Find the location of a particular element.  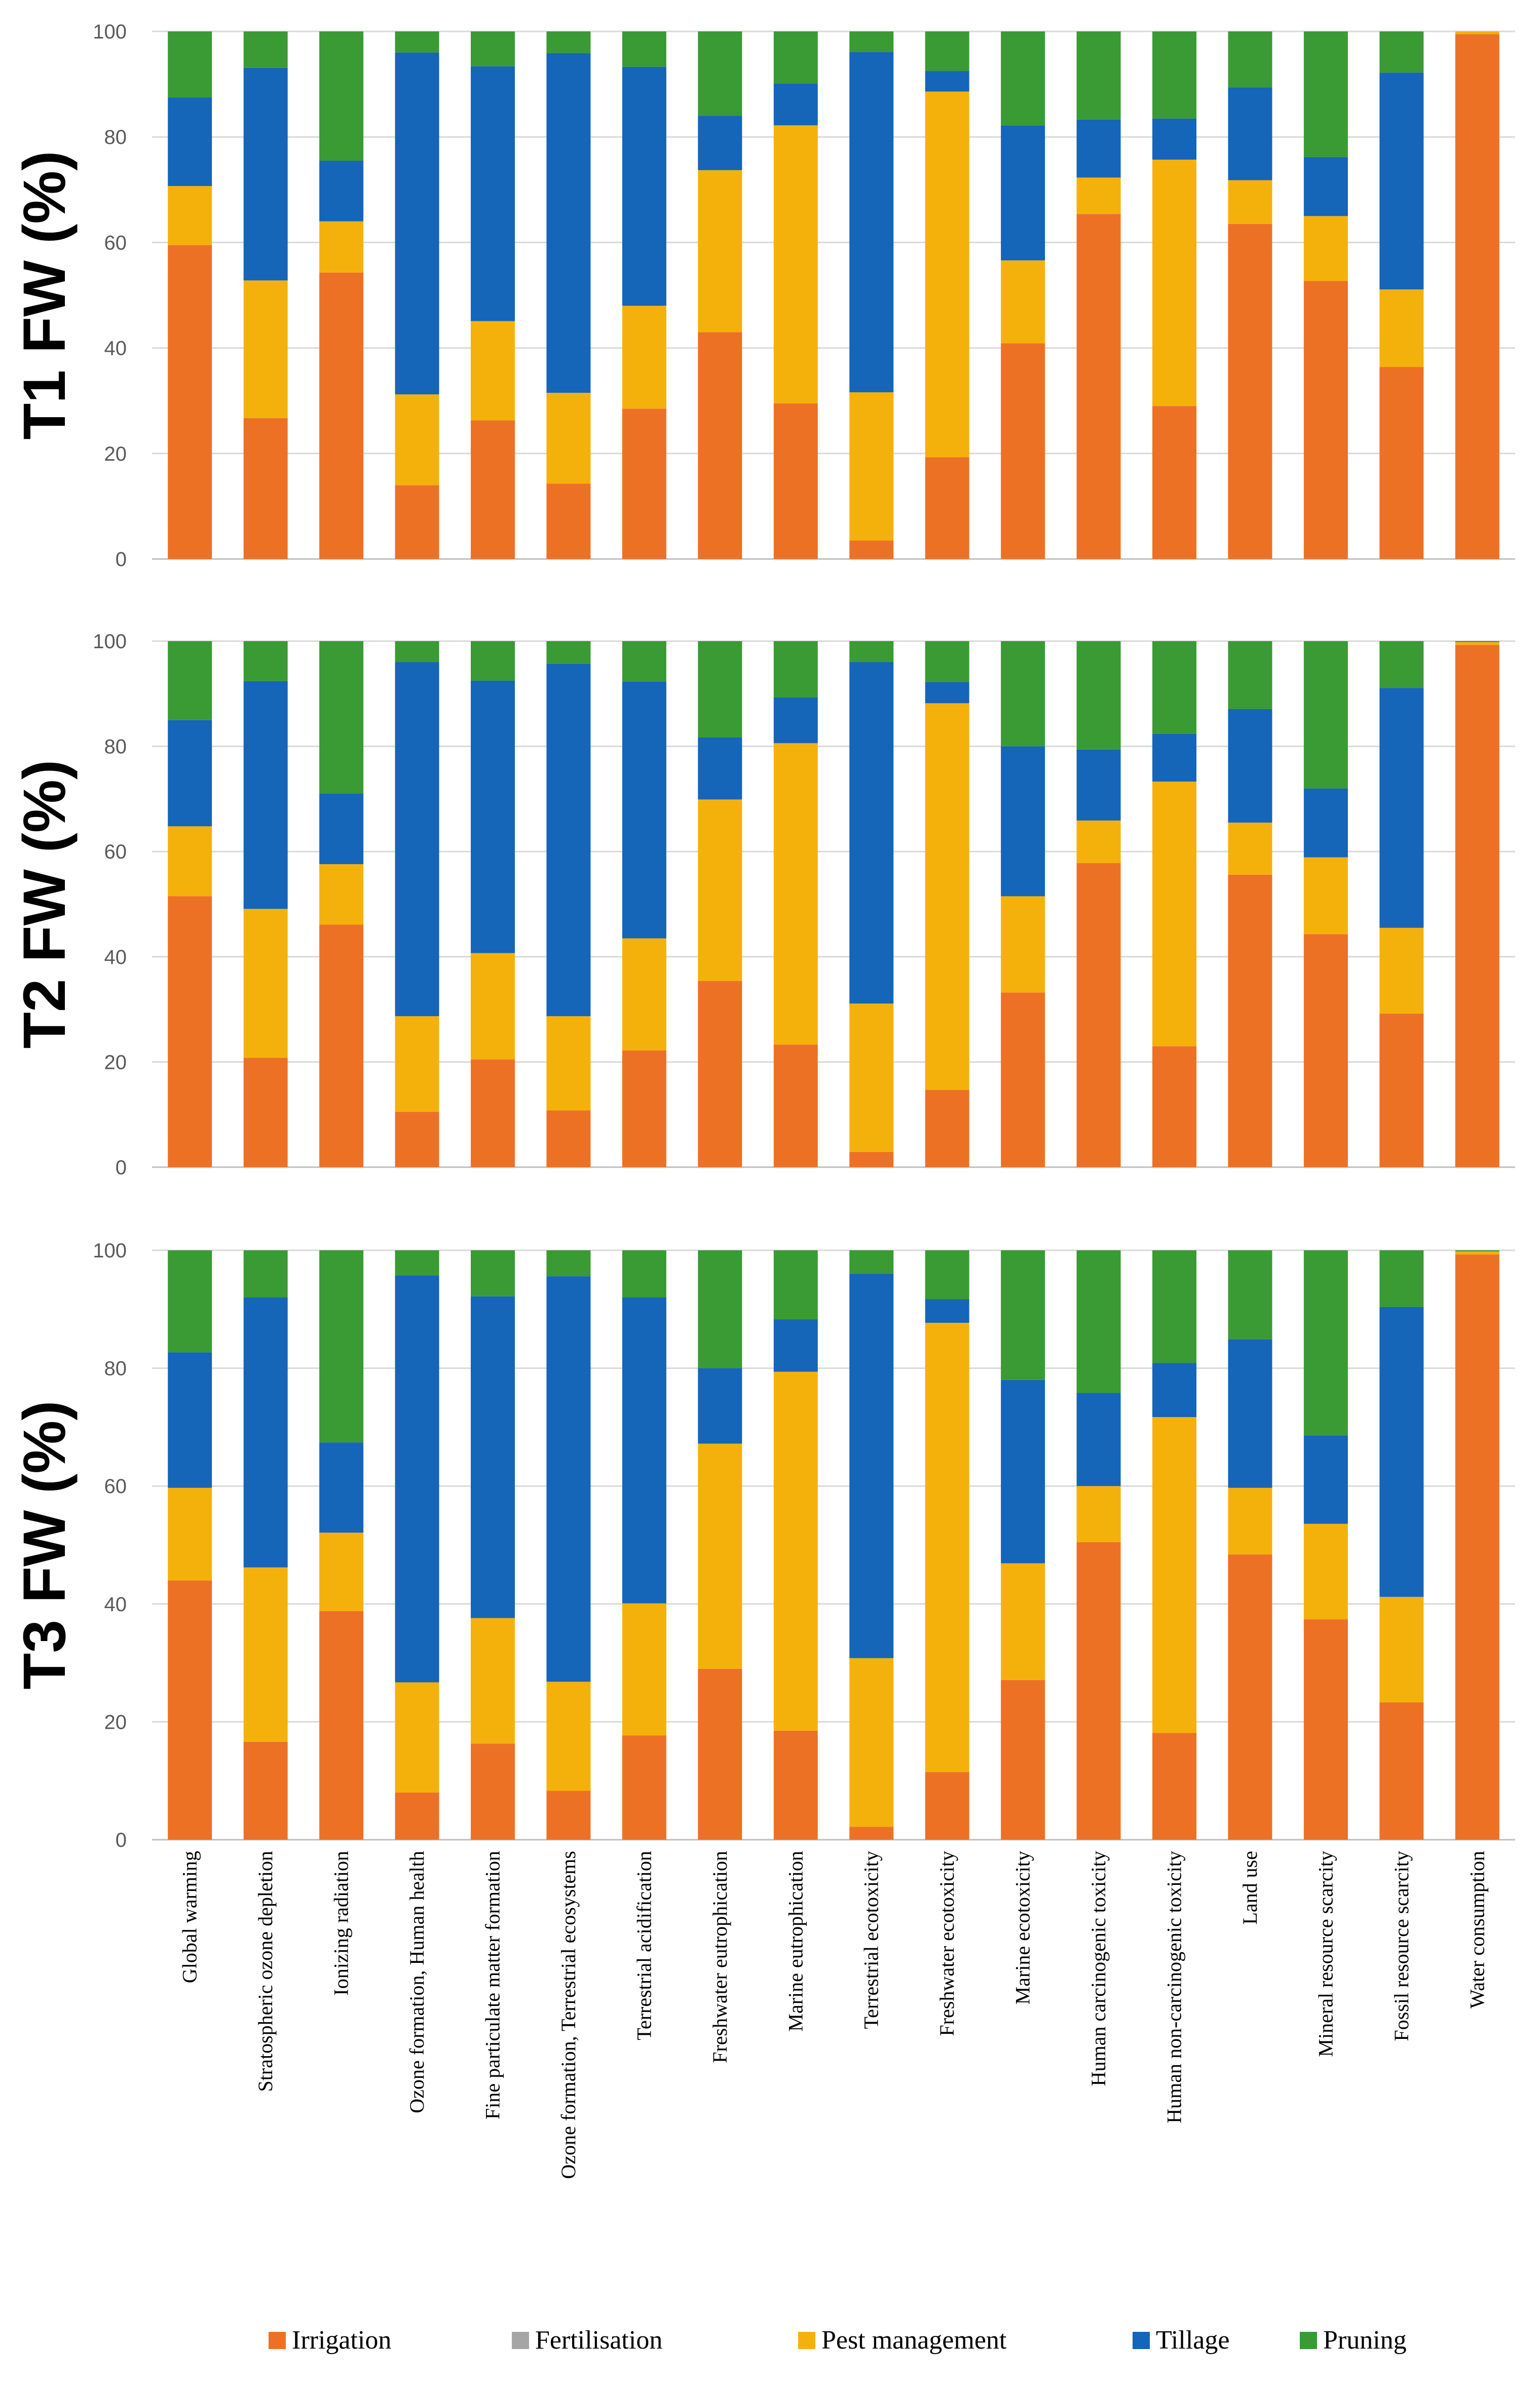

x-tick-label: Fine particulate matter formation is located at coordinates (493, 1985).